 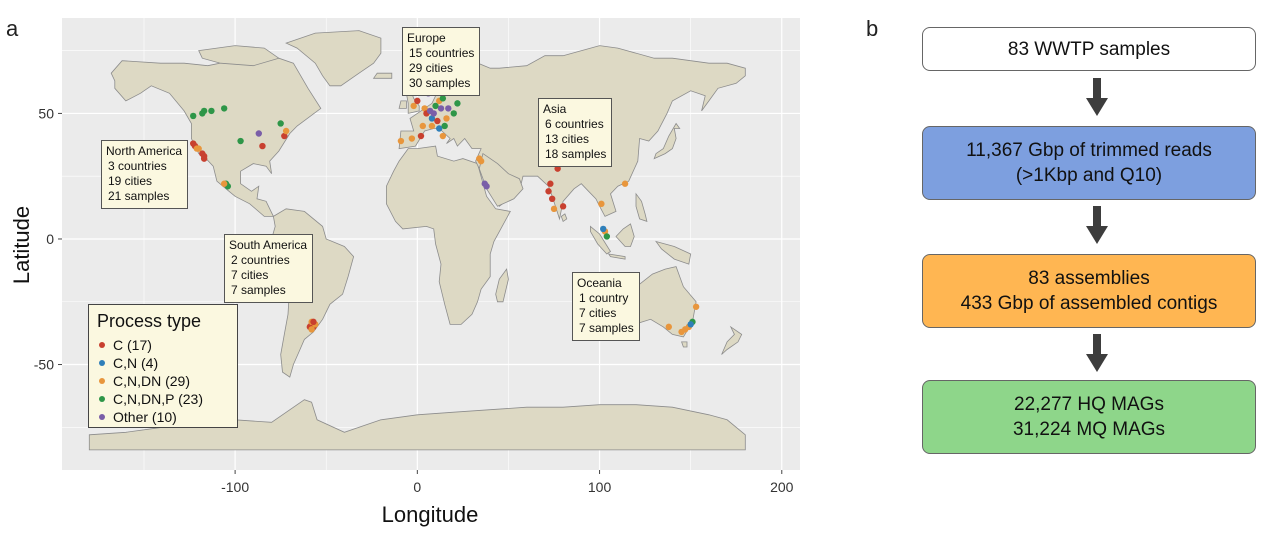 I want to click on x-tick-label: -100, so click(x=235, y=487).